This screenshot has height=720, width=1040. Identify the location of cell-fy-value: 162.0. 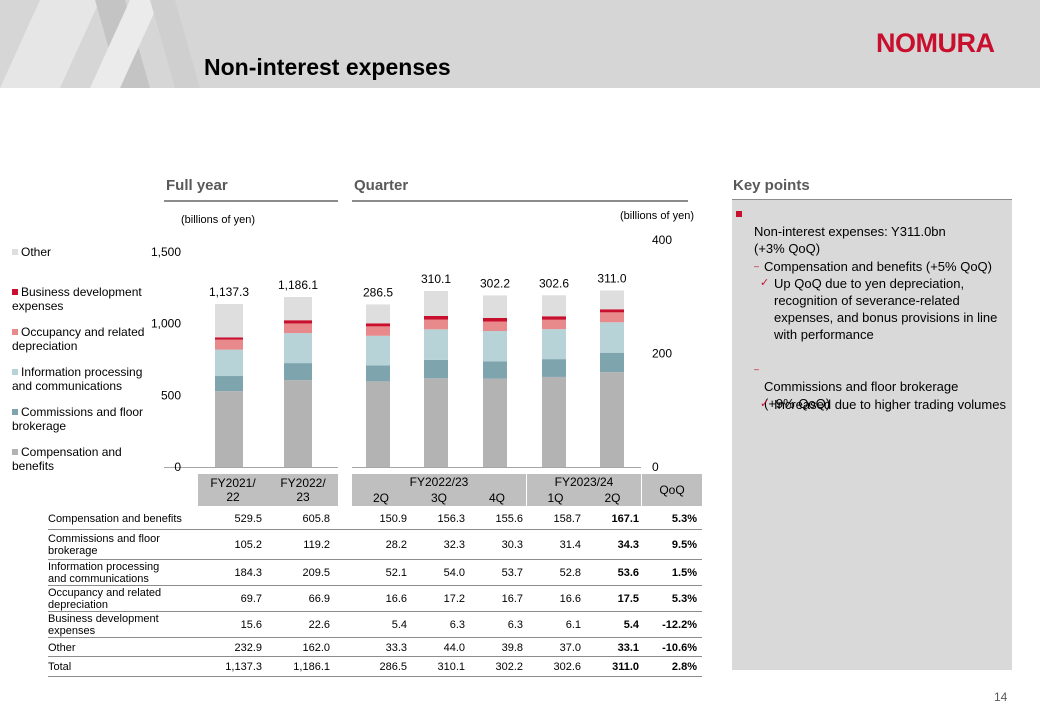
(316, 647).